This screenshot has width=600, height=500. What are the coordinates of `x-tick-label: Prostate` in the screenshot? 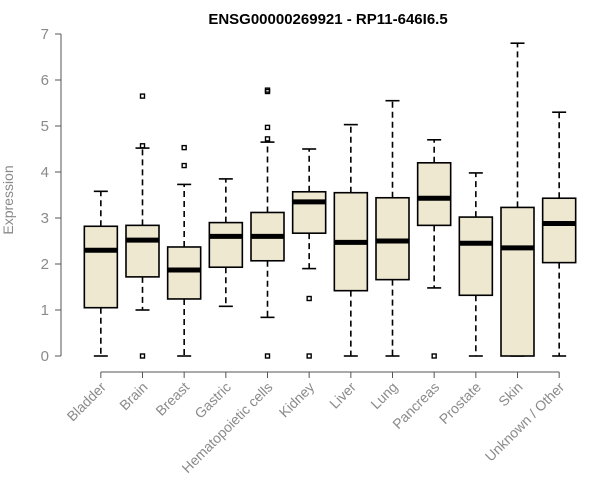 It's located at (460, 403).